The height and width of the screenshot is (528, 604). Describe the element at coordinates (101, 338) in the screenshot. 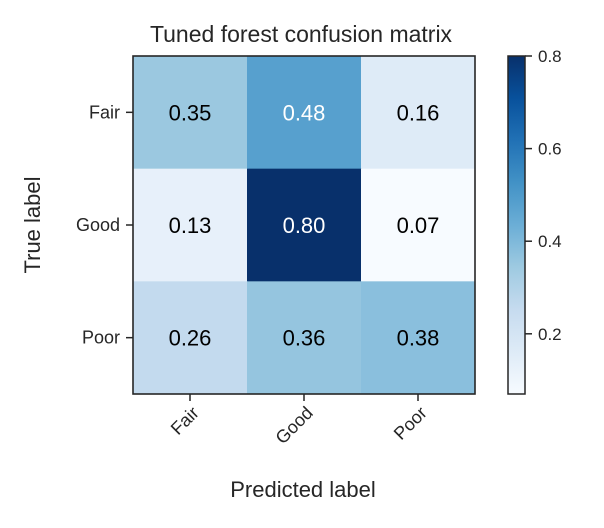

I see `y-tick-label: Poor` at that location.